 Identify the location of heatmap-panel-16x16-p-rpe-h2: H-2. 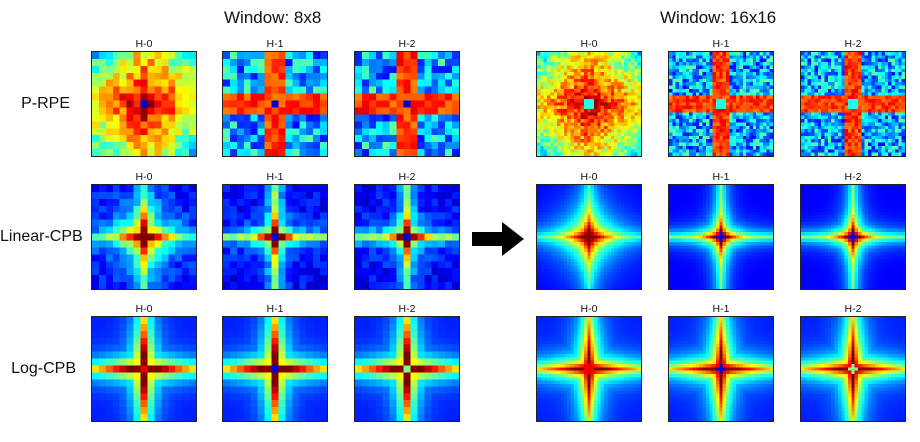
(853, 97).